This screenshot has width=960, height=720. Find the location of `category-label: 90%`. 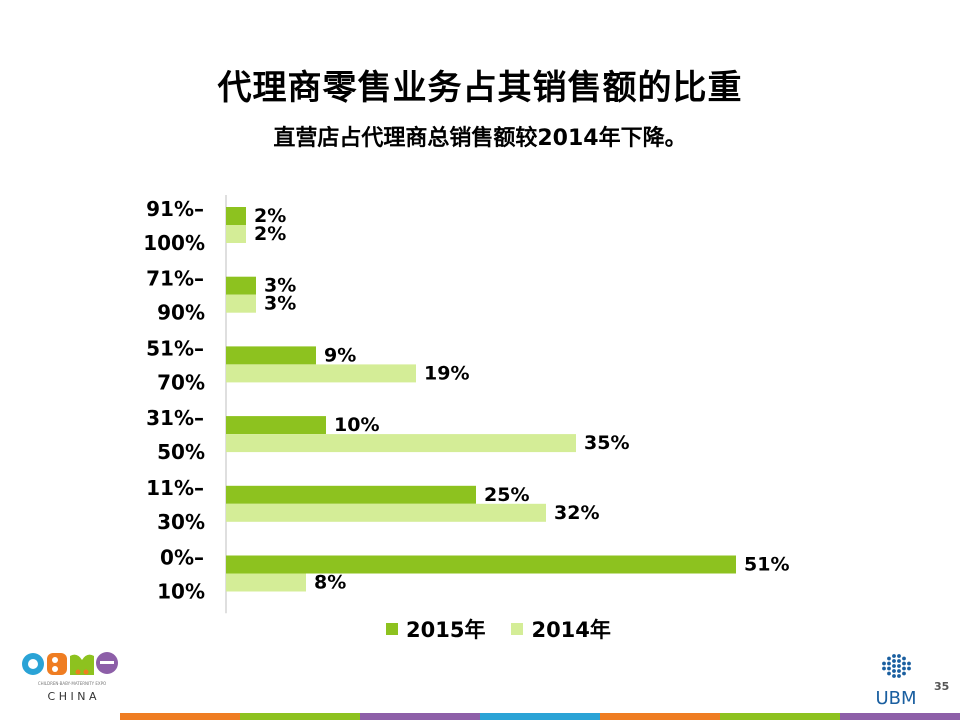

category-label: 90% is located at coordinates (181, 313).